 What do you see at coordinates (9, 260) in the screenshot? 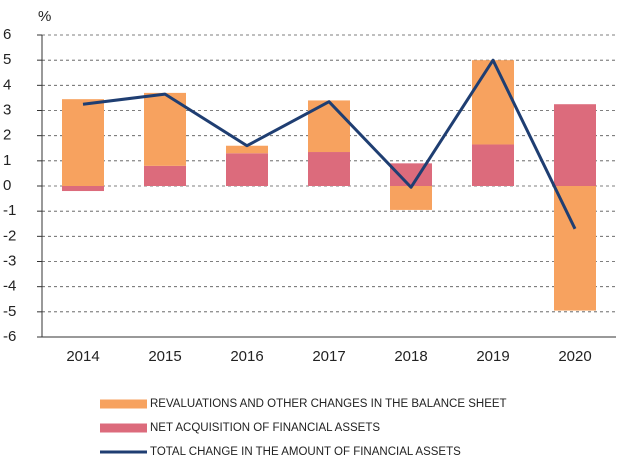
I see `y-tick-label: -3` at bounding box center [9, 260].